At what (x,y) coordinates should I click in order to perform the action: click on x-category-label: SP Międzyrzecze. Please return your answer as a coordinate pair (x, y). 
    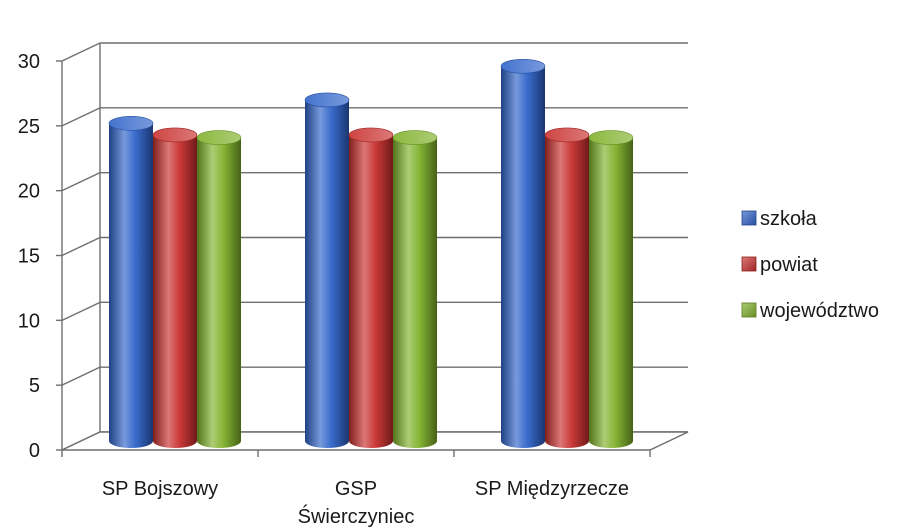
    Looking at the image, I should click on (552, 489).